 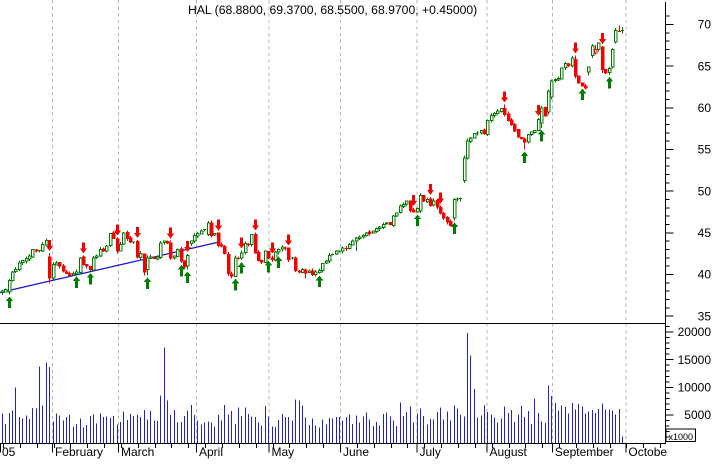 I want to click on svg-text: February, so click(x=79, y=452).